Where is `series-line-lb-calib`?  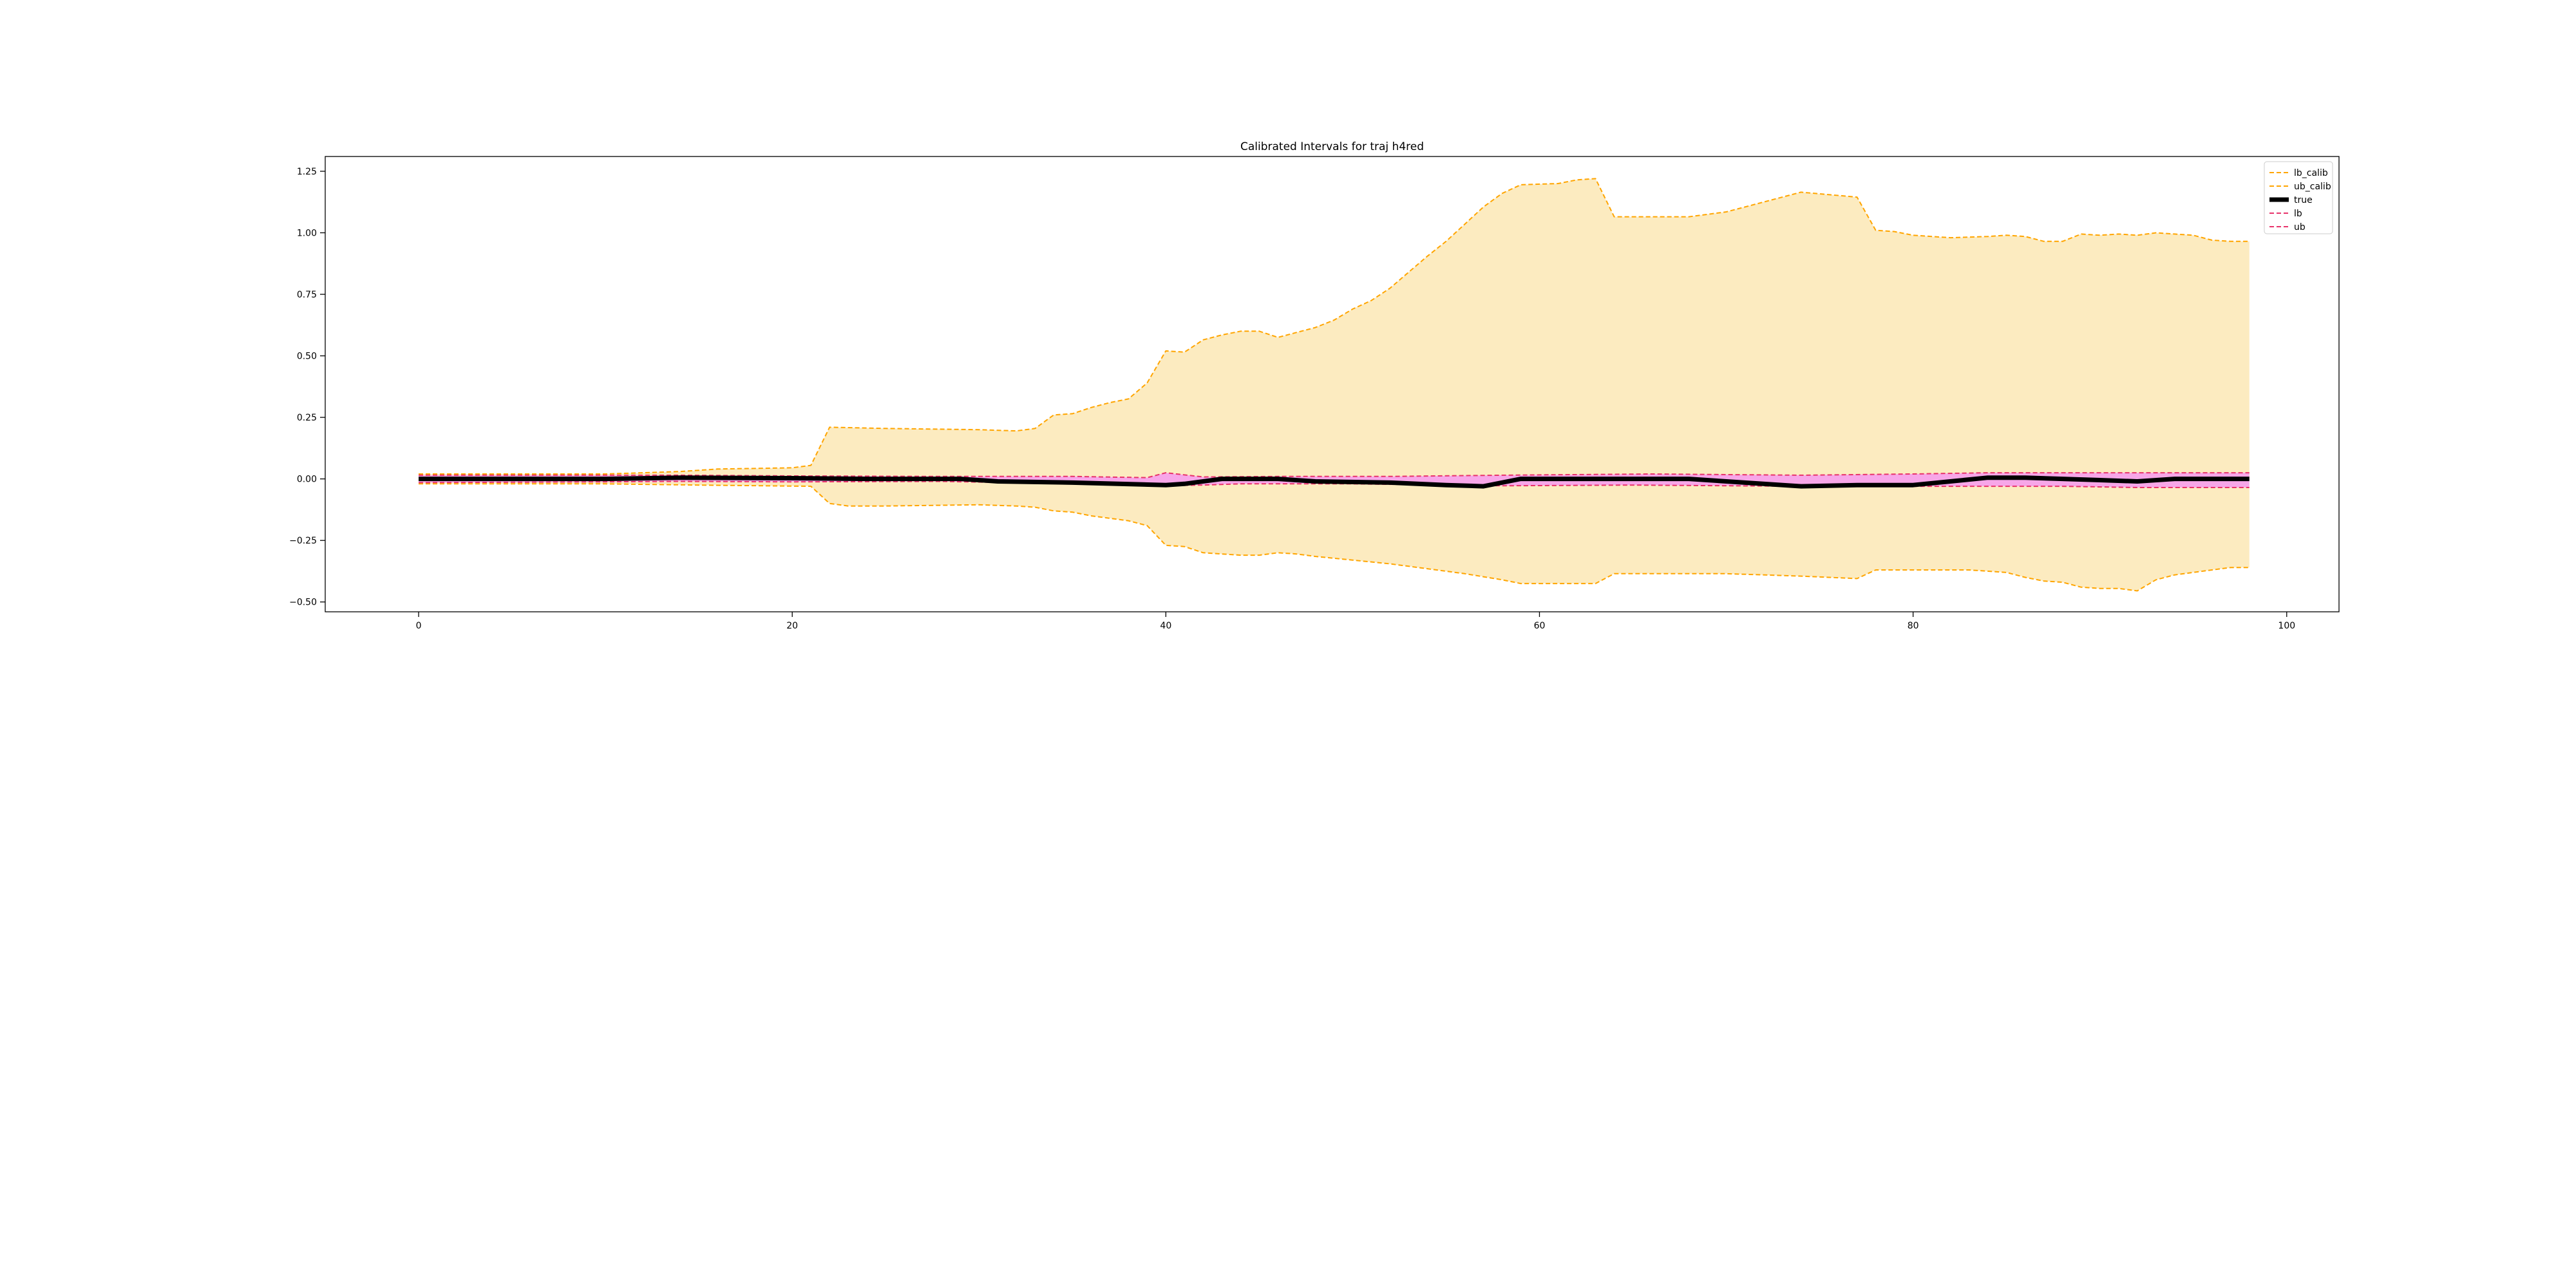
series-line-lb-calib is located at coordinates (1334, 538).